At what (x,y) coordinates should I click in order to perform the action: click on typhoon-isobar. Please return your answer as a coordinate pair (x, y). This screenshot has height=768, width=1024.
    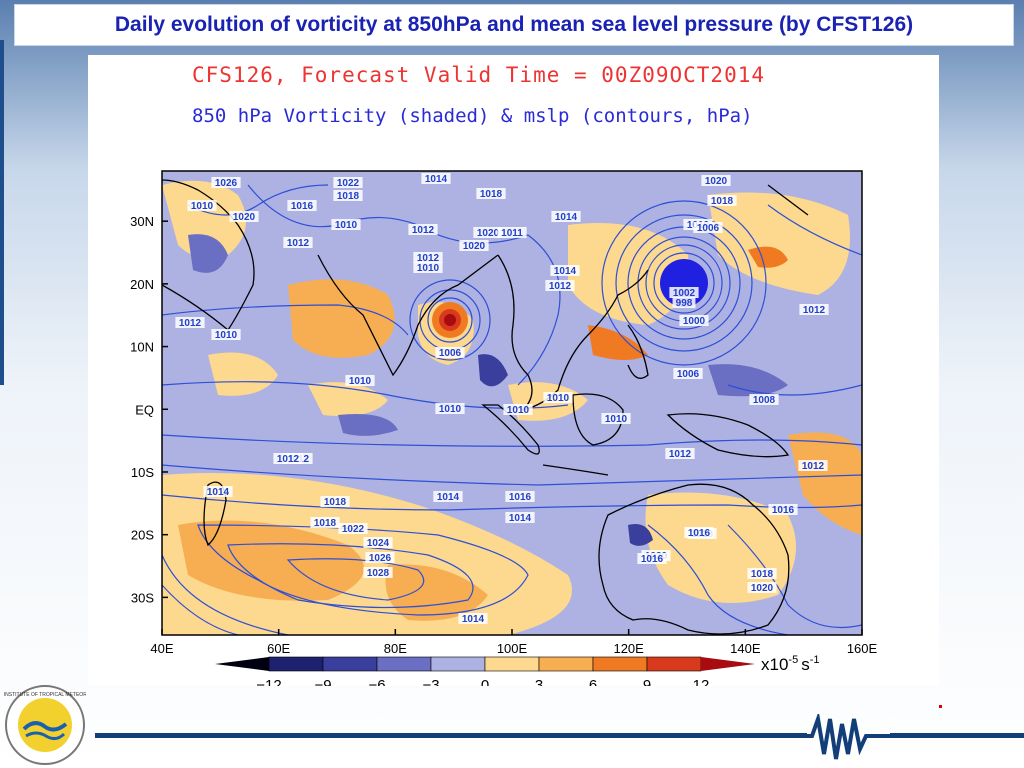
    Looking at the image, I should click on (684, 283).